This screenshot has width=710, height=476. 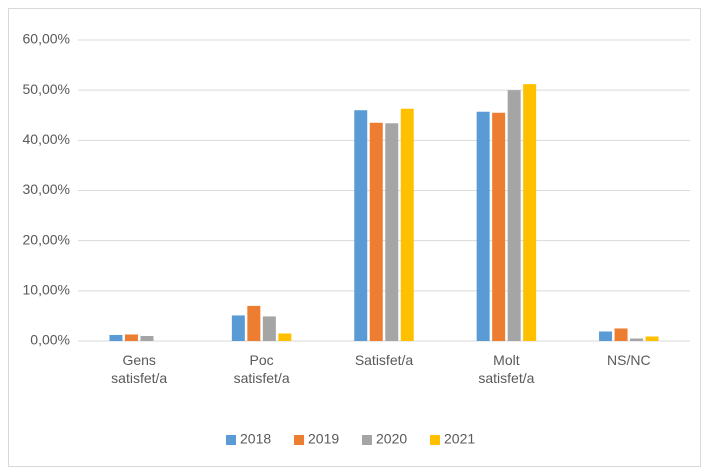 I want to click on legend-label: 2018, so click(x=255, y=439).